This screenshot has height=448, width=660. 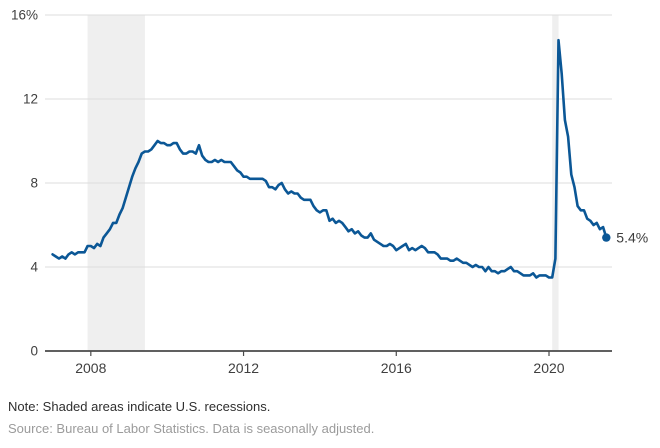 I want to click on x-axis-tick-label: 2016, so click(x=396, y=368).